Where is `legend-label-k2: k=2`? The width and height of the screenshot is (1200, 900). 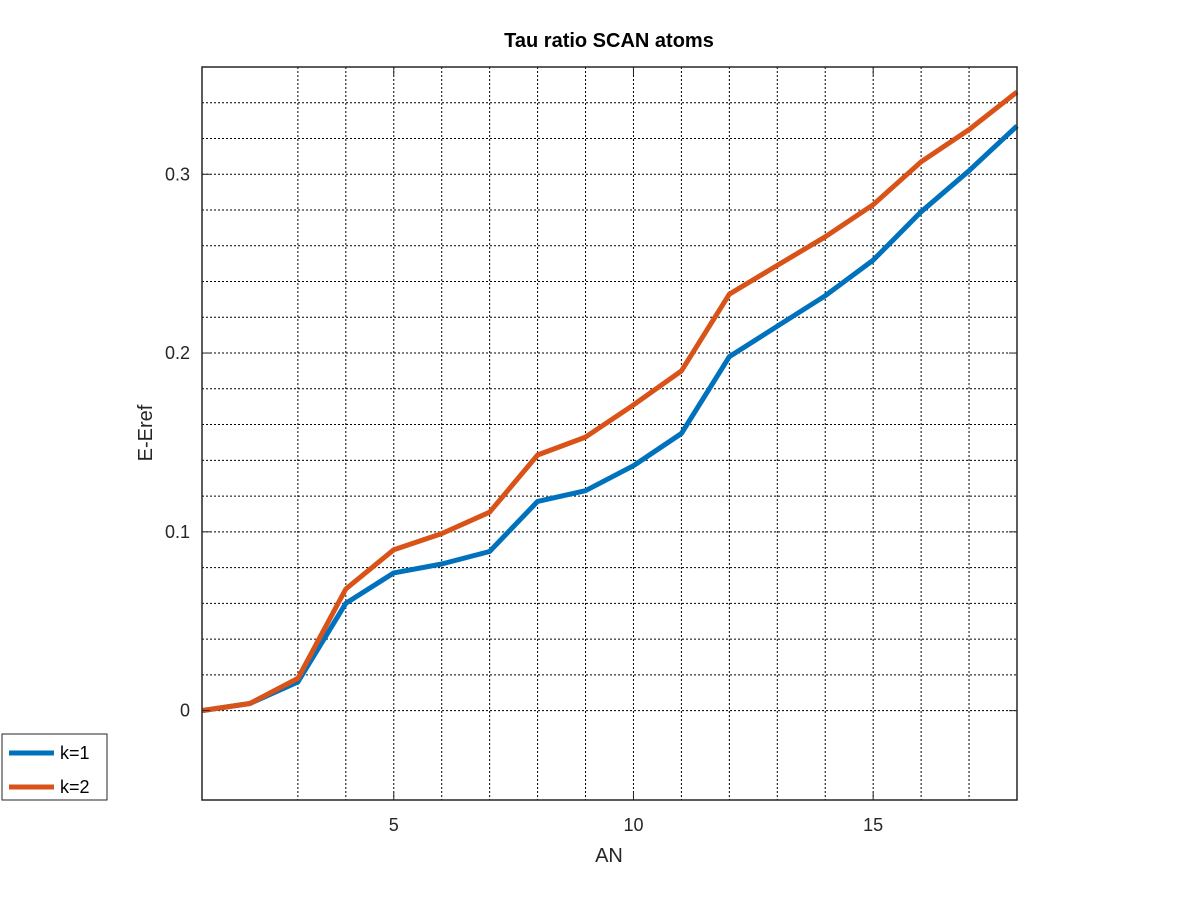
legend-label-k2: k=2 is located at coordinates (75, 787).